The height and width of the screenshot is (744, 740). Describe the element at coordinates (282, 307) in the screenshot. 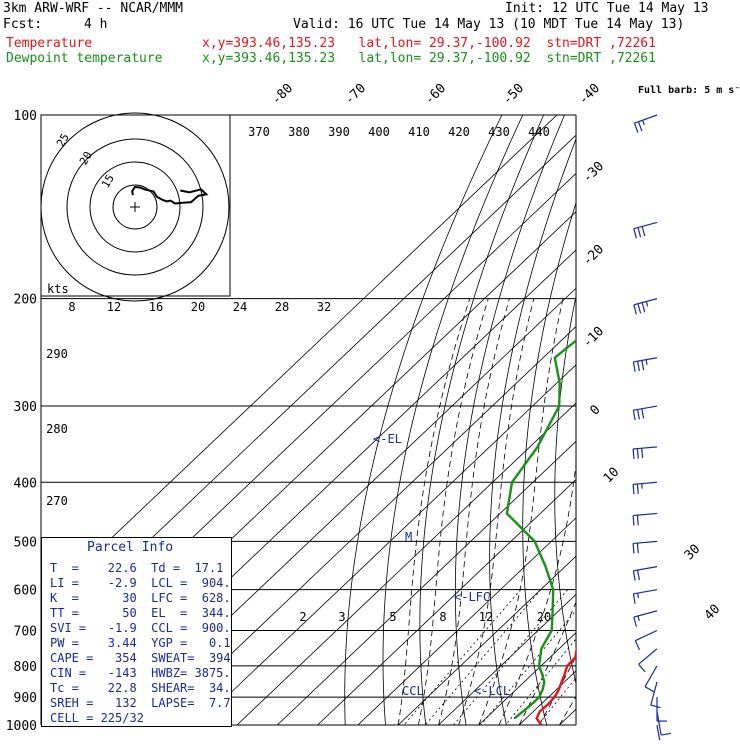

I see `wind-axis-tick-label: 28` at that location.